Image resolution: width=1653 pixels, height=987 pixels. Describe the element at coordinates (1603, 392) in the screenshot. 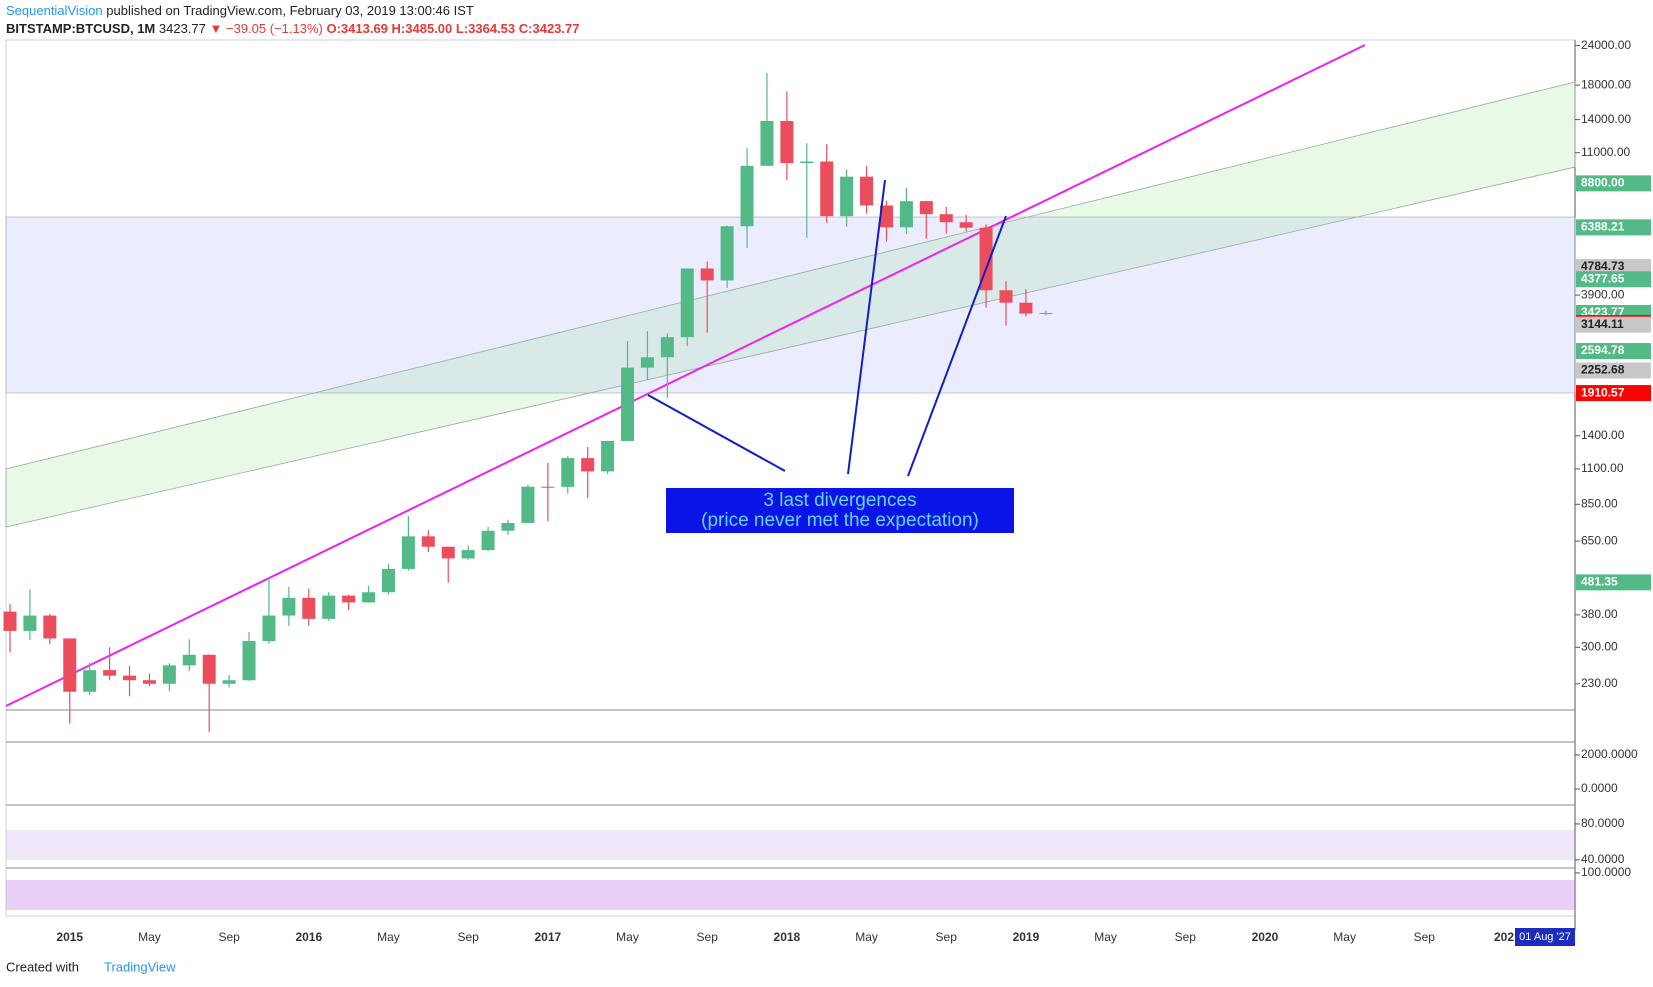

I see `price-label: 1910.57` at that location.